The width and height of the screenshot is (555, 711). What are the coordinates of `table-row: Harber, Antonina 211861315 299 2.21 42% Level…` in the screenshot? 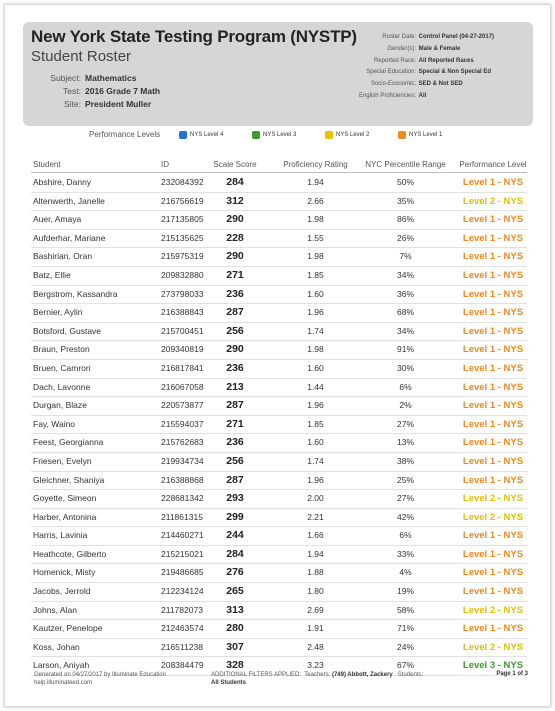 It's located at (279, 518).